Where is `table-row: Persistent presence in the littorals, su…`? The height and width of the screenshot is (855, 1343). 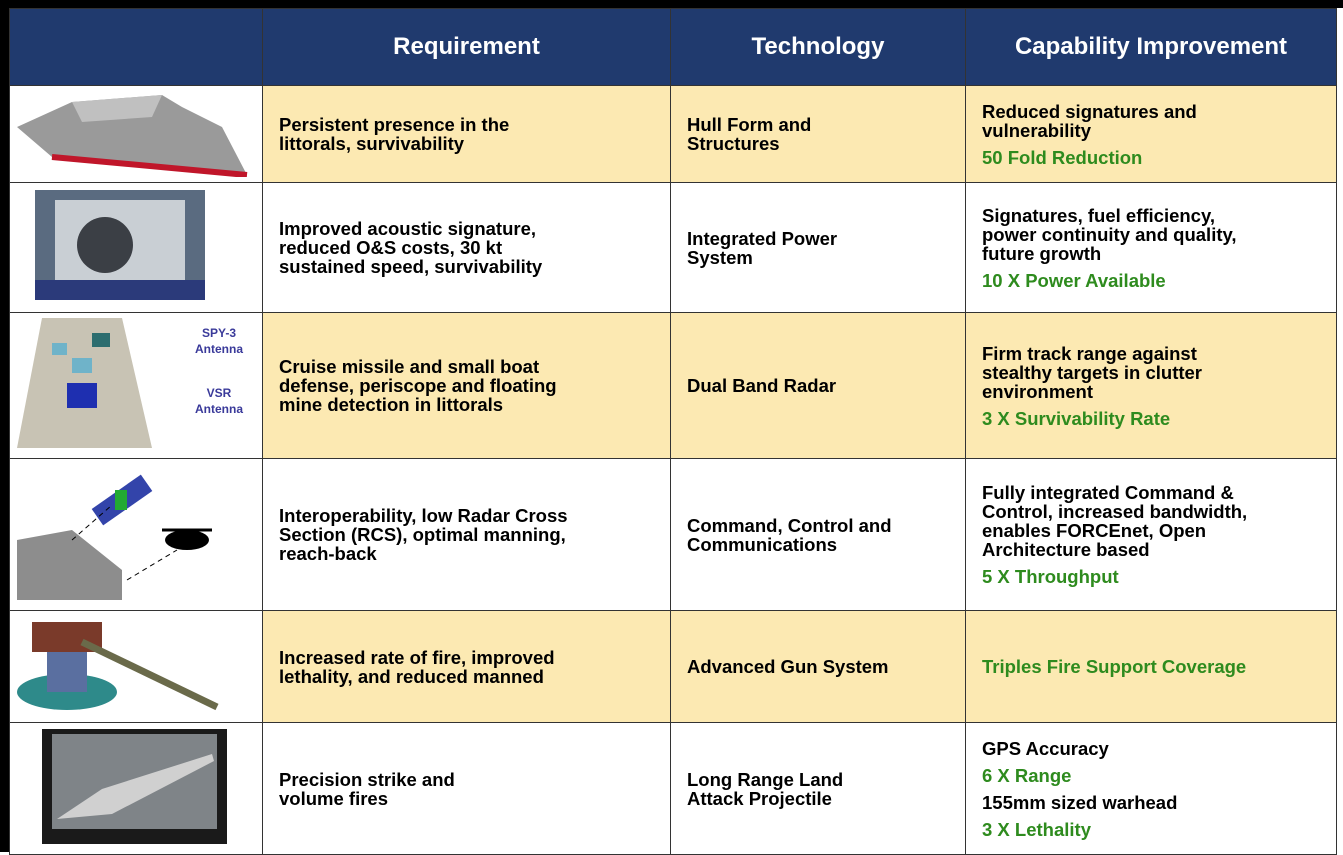 table-row: Persistent presence in the littorals, su… is located at coordinates (673, 134).